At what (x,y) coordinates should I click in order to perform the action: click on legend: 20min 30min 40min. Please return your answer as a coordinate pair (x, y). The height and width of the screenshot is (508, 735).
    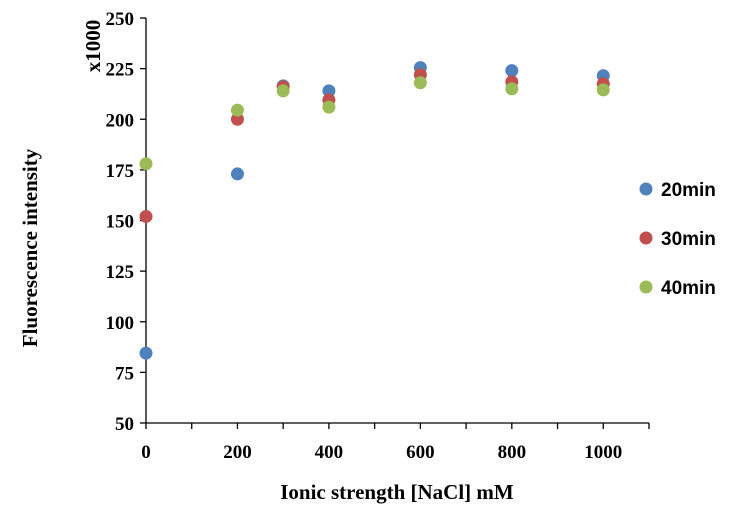
    Looking at the image, I should click on (677, 239).